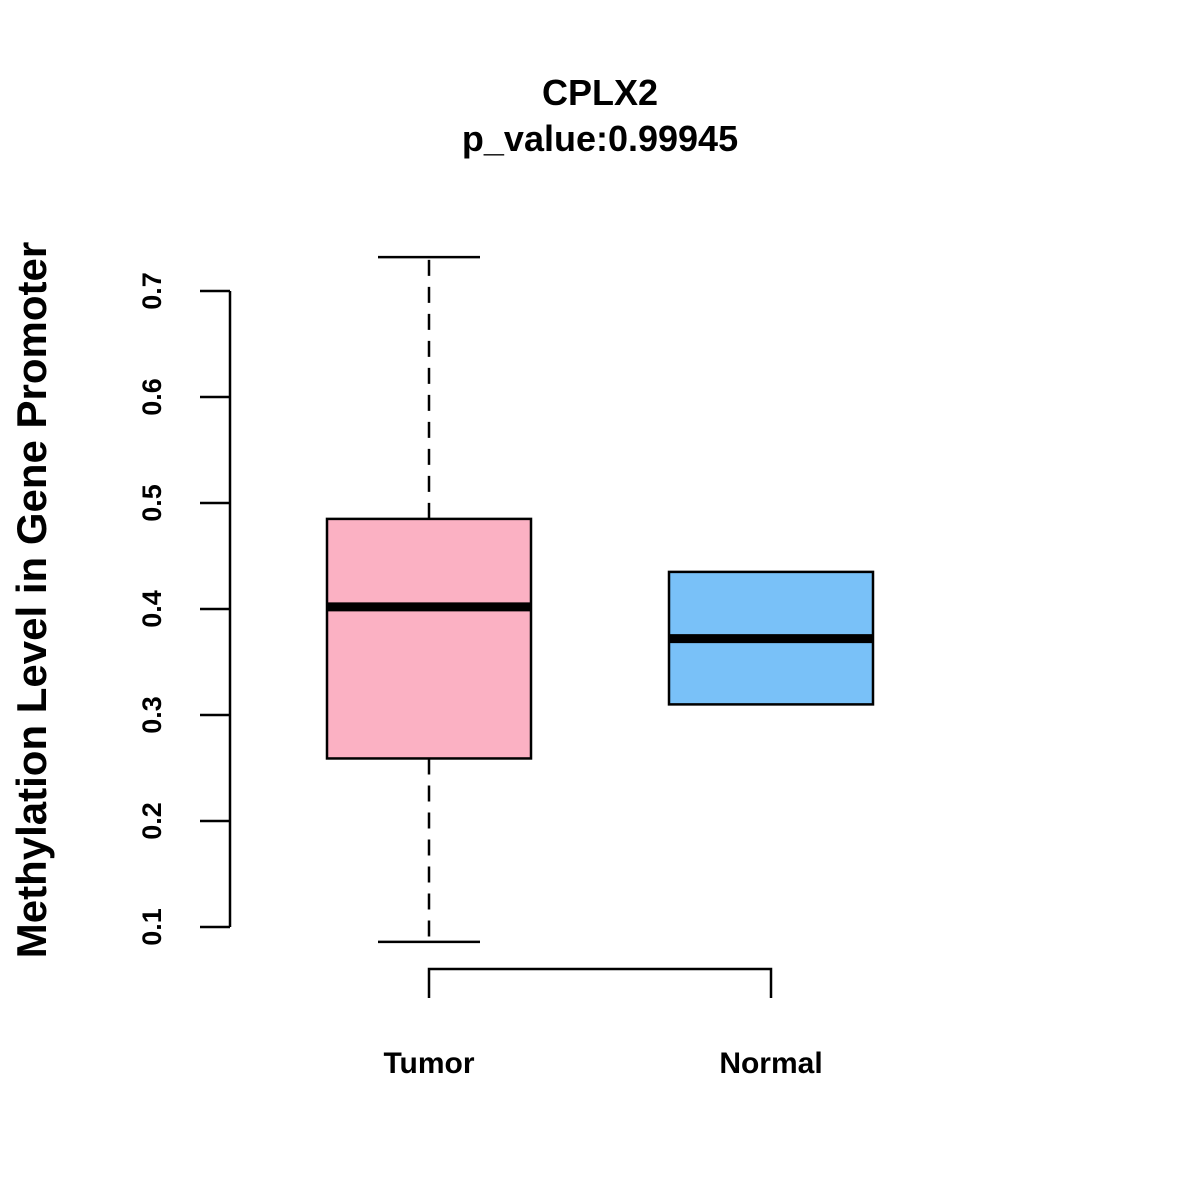 This screenshot has height=1200, width=1200. I want to click on y-tick-label: 0.7, so click(152, 291).